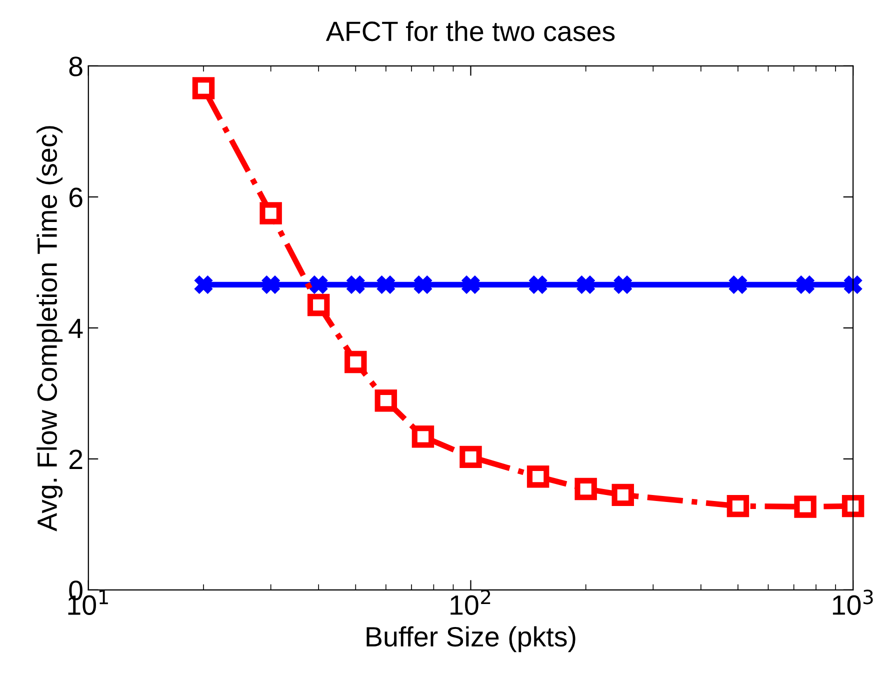 The width and height of the screenshot is (884, 694). What do you see at coordinates (49, 329) in the screenshot?
I see `y-axis-title: Avg. Flow Completion Time (sec)` at bounding box center [49, 329].